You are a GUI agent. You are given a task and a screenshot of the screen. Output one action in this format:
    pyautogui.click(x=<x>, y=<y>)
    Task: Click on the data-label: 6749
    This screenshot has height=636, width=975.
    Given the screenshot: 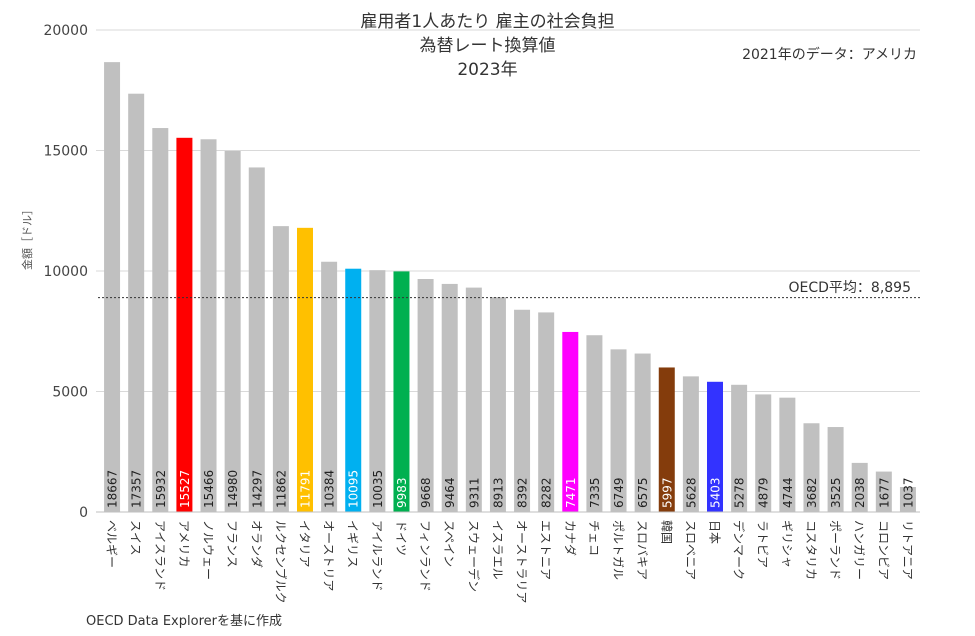 What is the action you would take?
    pyautogui.click(x=619, y=492)
    